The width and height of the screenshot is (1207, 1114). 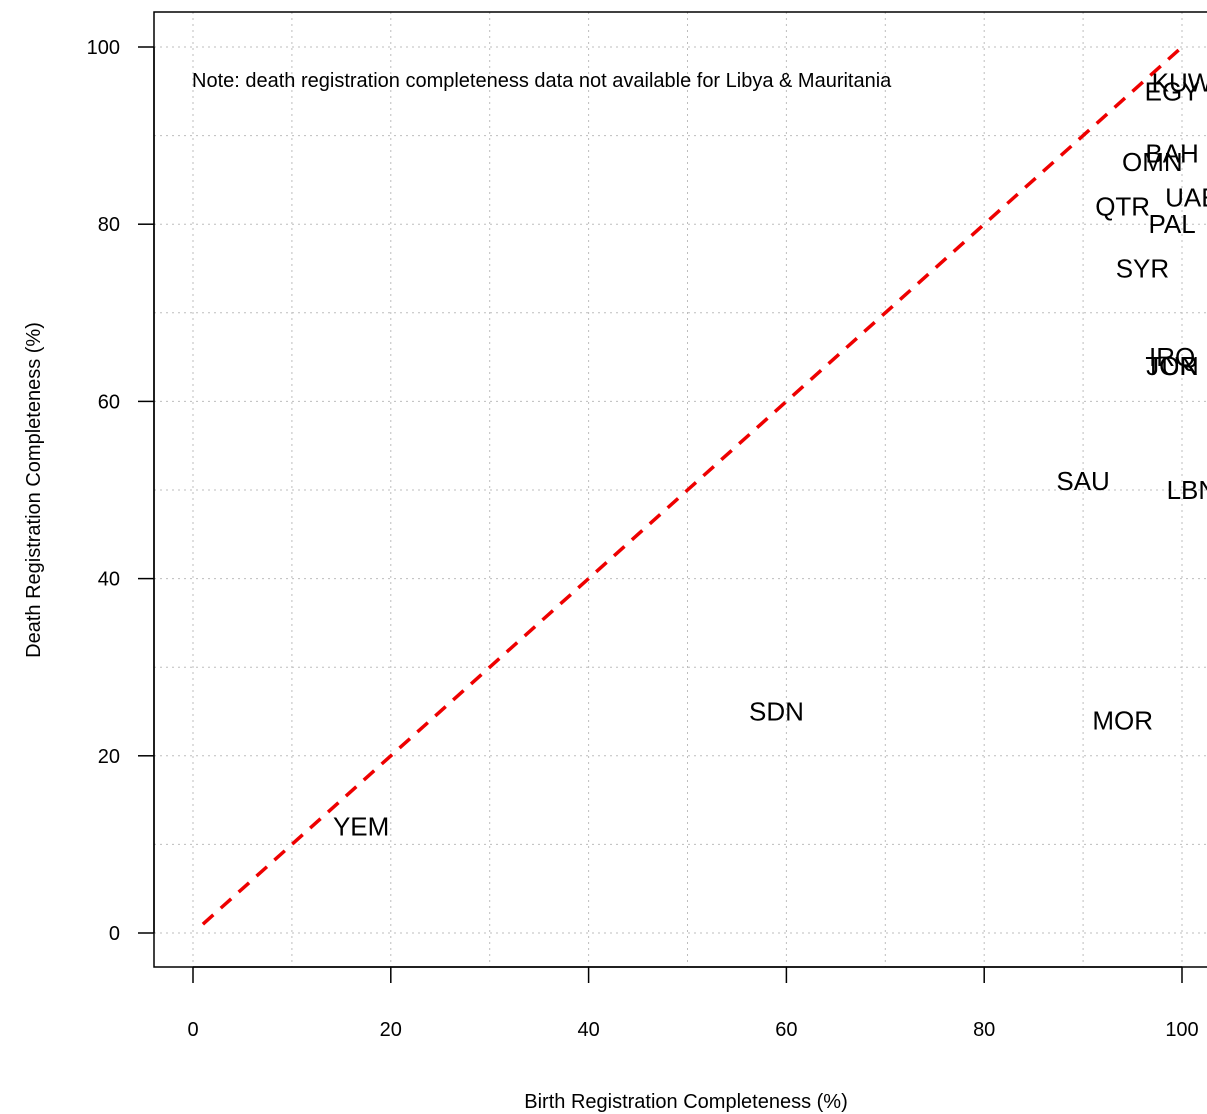 What do you see at coordinates (1122, 206) in the screenshot?
I see `point-label-qtr: QTR` at bounding box center [1122, 206].